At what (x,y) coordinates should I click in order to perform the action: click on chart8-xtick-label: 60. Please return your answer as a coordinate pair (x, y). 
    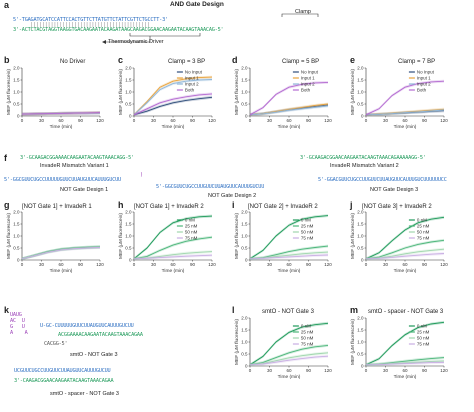
    Looking at the image, I should click on (289, 370).